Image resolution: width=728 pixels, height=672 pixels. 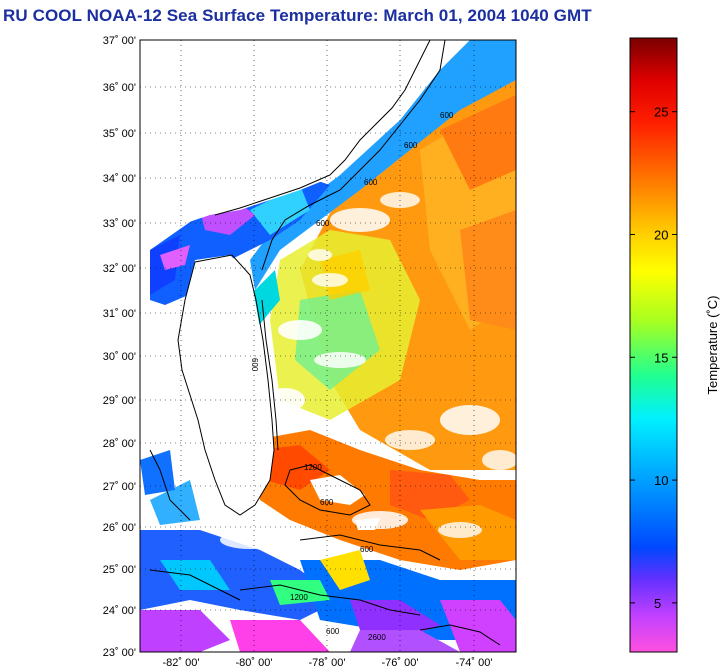 I want to click on lat-label: 37˚ 00', so click(x=119, y=41).